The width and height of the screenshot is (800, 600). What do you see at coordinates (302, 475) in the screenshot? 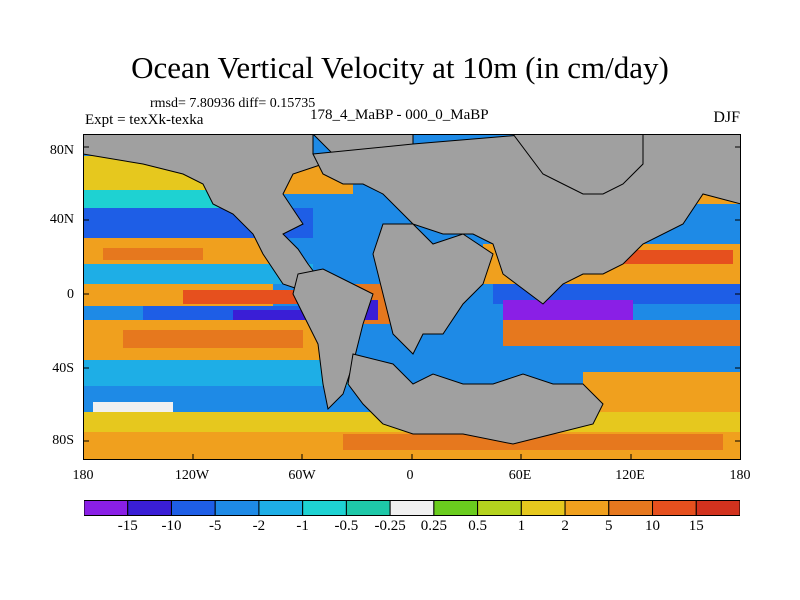
I see `lon-label-60w: 60W` at bounding box center [302, 475].